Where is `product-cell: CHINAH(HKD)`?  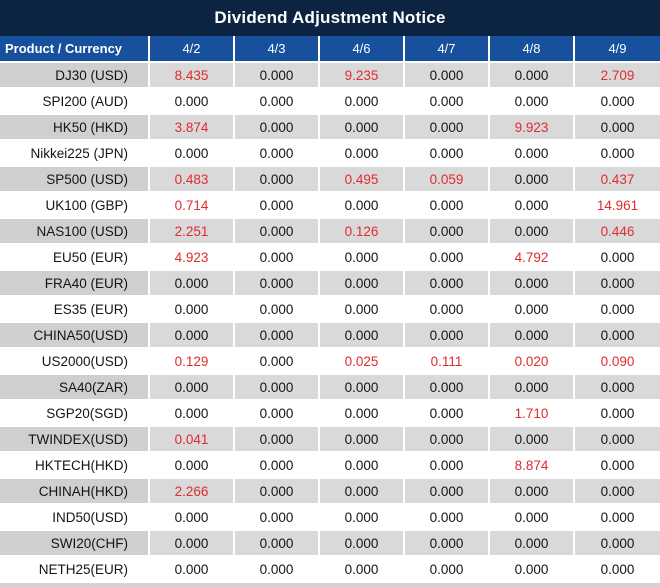 product-cell: CHINAH(HKD) is located at coordinates (75, 492).